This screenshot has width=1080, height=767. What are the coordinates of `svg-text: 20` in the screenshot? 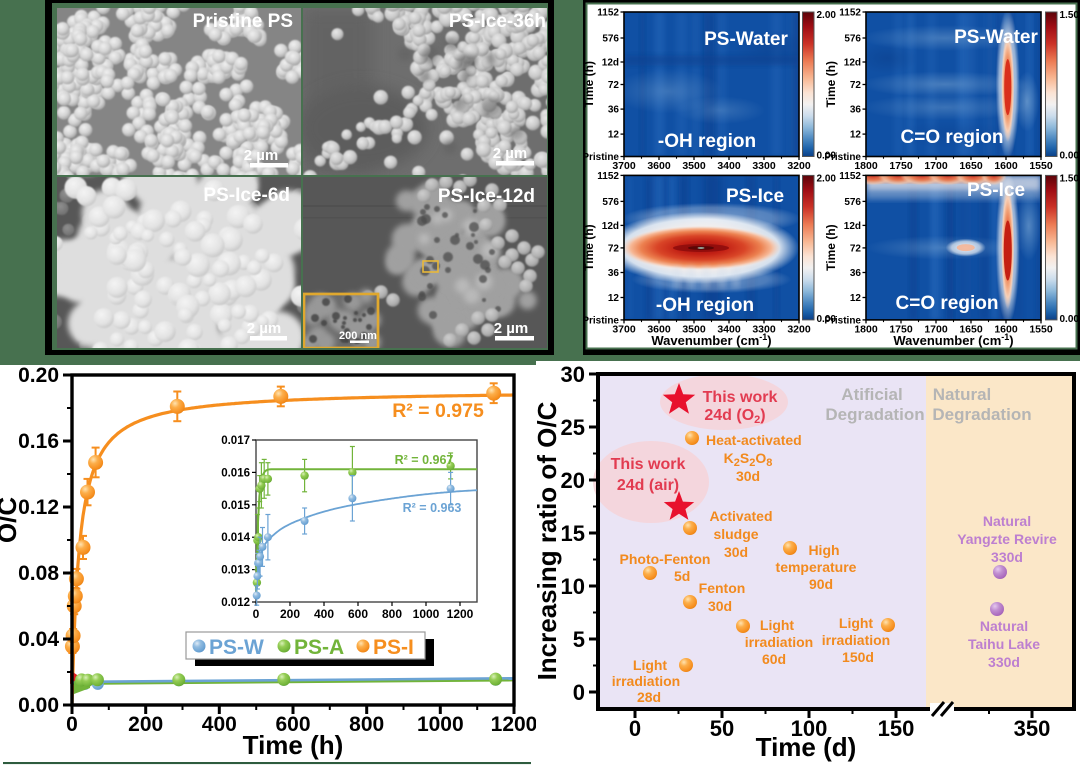 It's located at (573, 480).